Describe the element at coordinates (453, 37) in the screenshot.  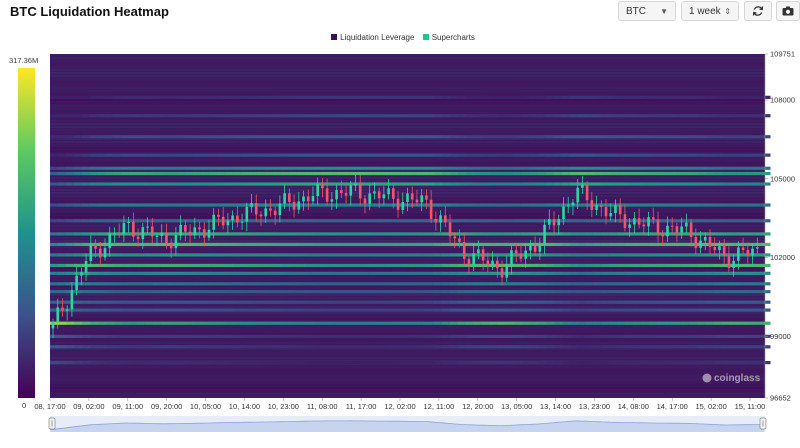
I see `legend-label-supercharts: Supercharts` at that location.